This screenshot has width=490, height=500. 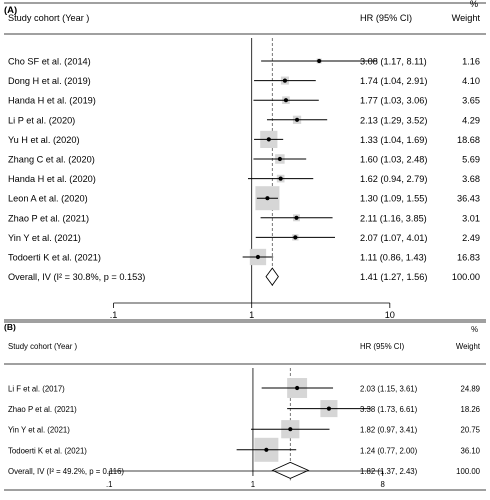 I want to click on panel-a-weight-unit: %, so click(x=474, y=4).